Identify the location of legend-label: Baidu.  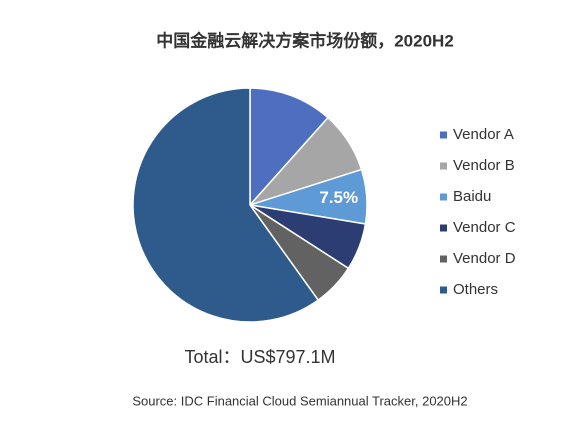
(472, 196).